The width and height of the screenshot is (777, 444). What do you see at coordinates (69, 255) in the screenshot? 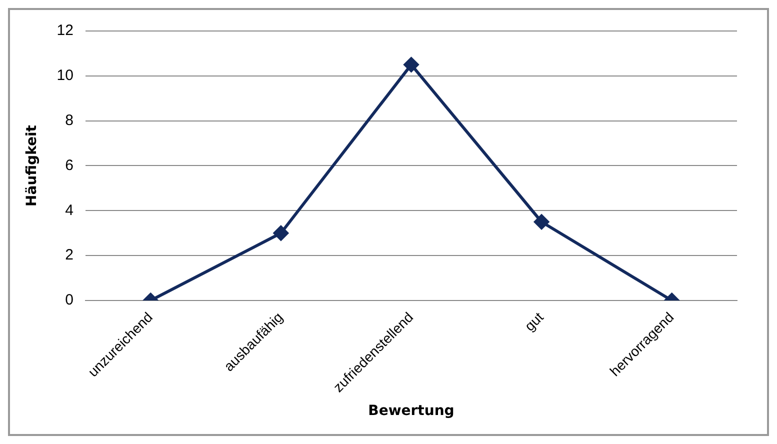
I see `y-tick-label: 2` at bounding box center [69, 255].